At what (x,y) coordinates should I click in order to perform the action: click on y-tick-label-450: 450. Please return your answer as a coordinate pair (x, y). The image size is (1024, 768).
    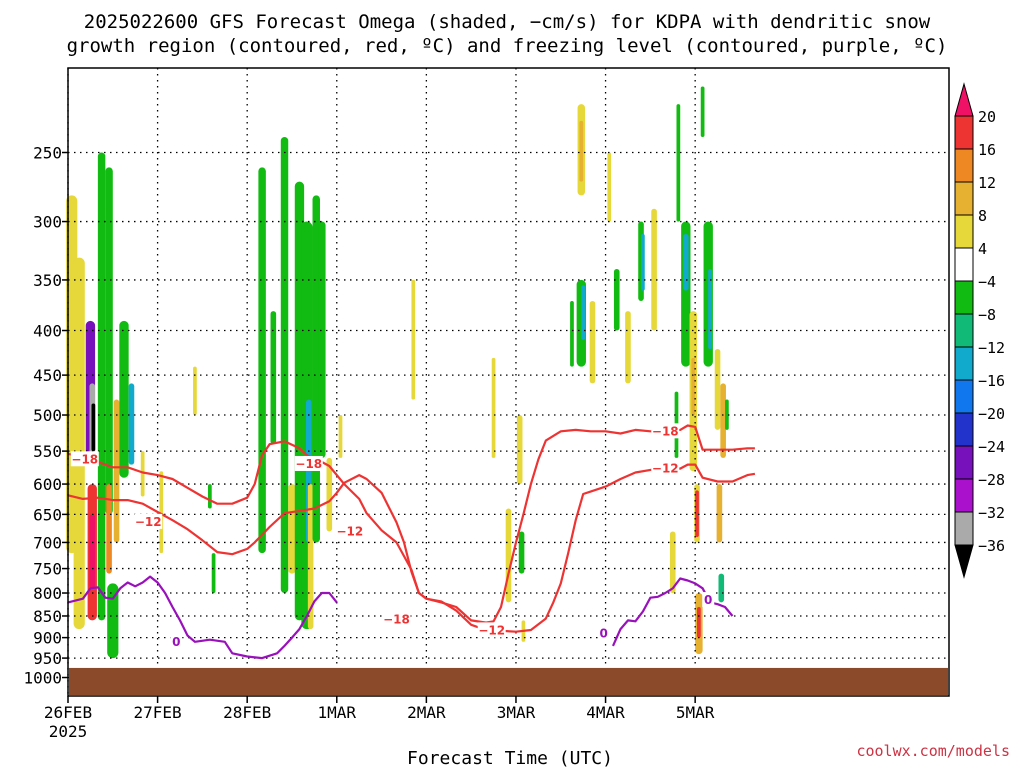
    Looking at the image, I should click on (47, 375).